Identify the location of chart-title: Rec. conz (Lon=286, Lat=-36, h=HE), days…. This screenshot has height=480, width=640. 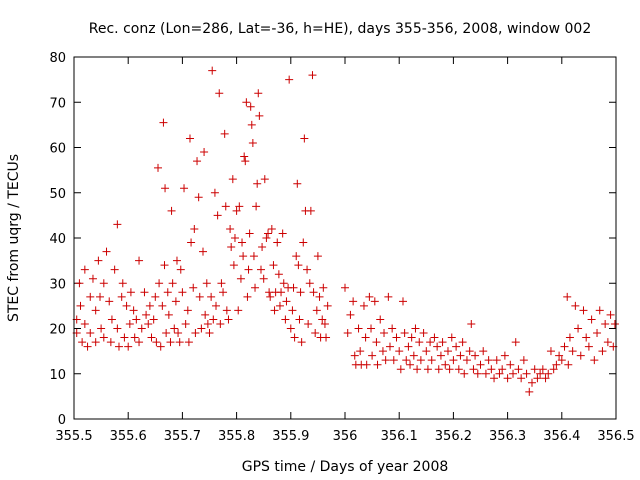
(340, 29).